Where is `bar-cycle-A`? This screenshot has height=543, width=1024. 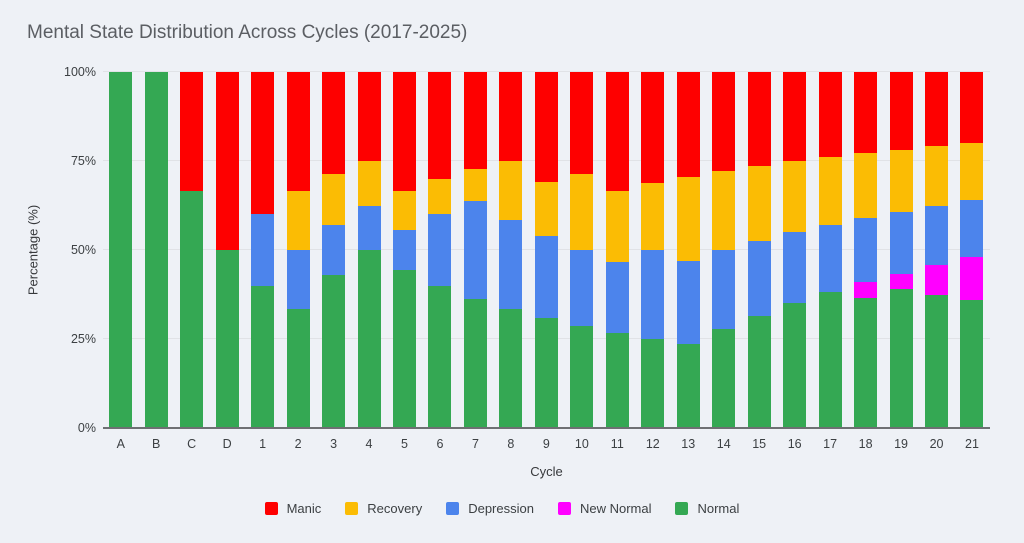
bar-cycle-A is located at coordinates (121, 250).